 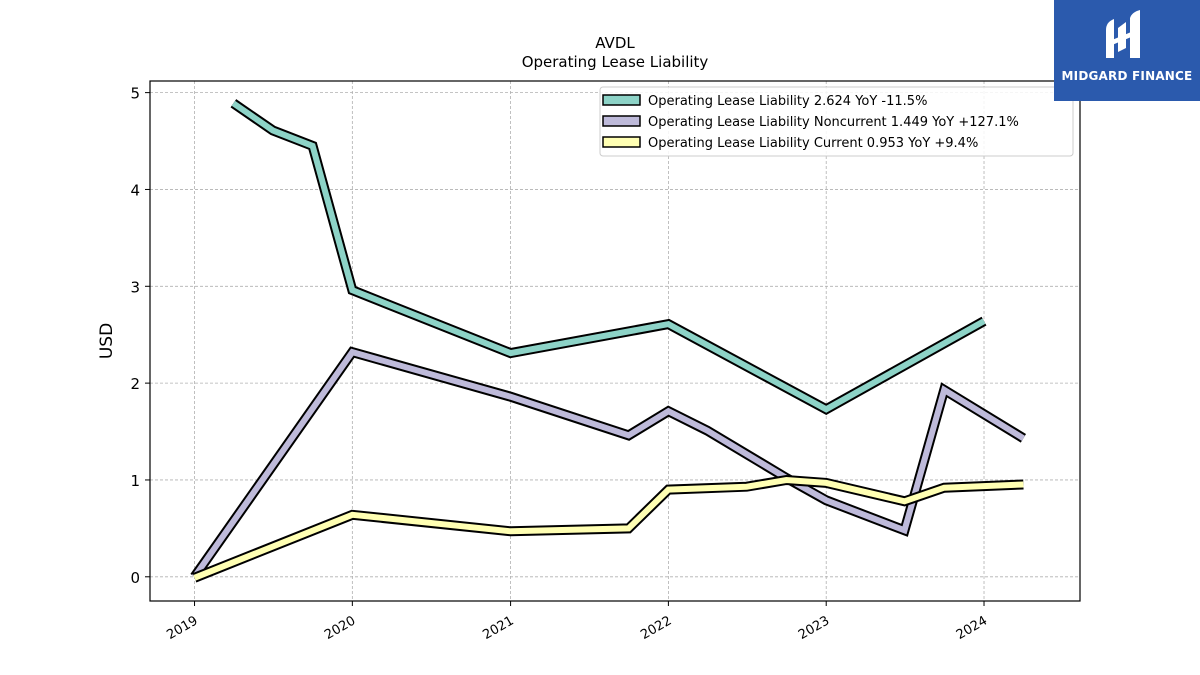 What do you see at coordinates (615, 43) in the screenshot?
I see `chart-title: AVDL` at bounding box center [615, 43].